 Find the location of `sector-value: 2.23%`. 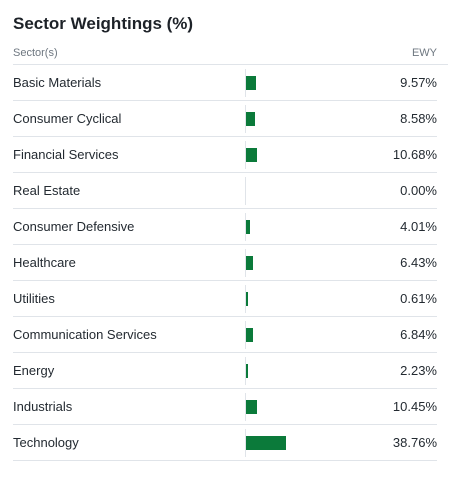

sector-value: 2.23% is located at coordinates (418, 370).